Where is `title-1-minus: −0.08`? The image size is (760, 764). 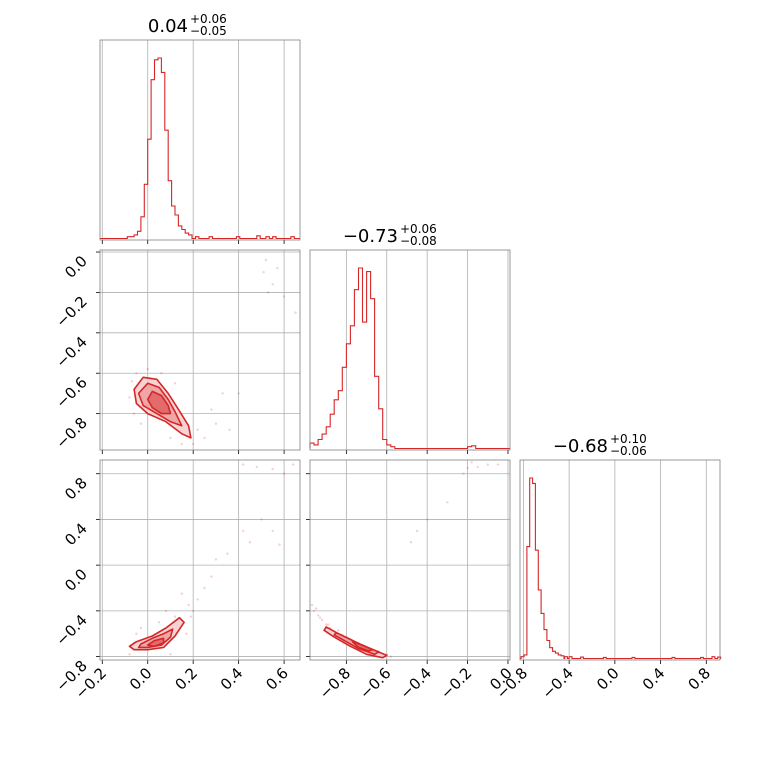 title-1-minus: −0.08 is located at coordinates (418, 241).